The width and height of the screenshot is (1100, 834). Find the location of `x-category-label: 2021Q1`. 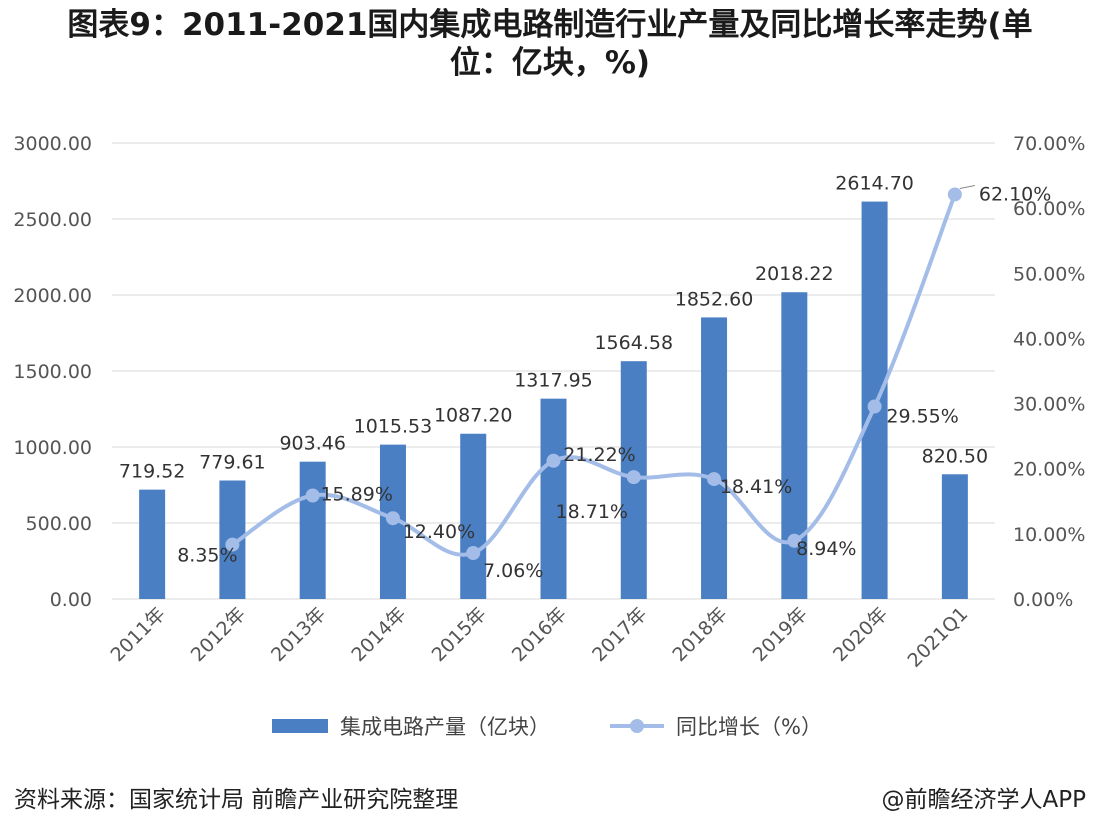

x-category-label: 2021Q1 is located at coordinates (938, 637).